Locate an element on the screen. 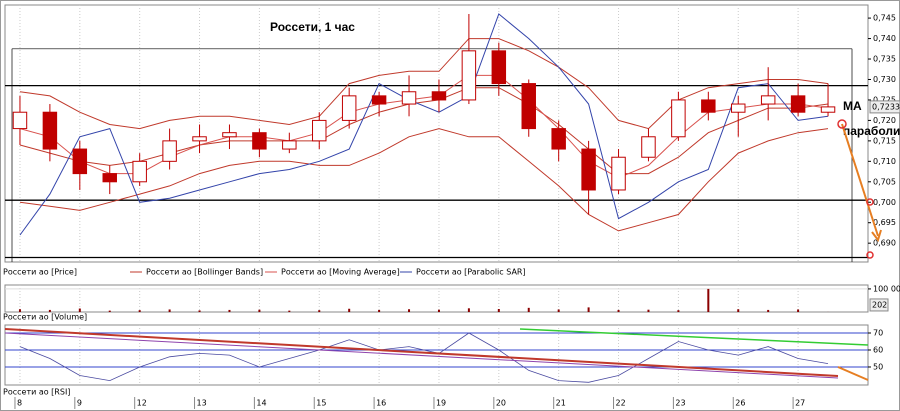 The image size is (900, 411). value-label: 202 is located at coordinates (879, 304).